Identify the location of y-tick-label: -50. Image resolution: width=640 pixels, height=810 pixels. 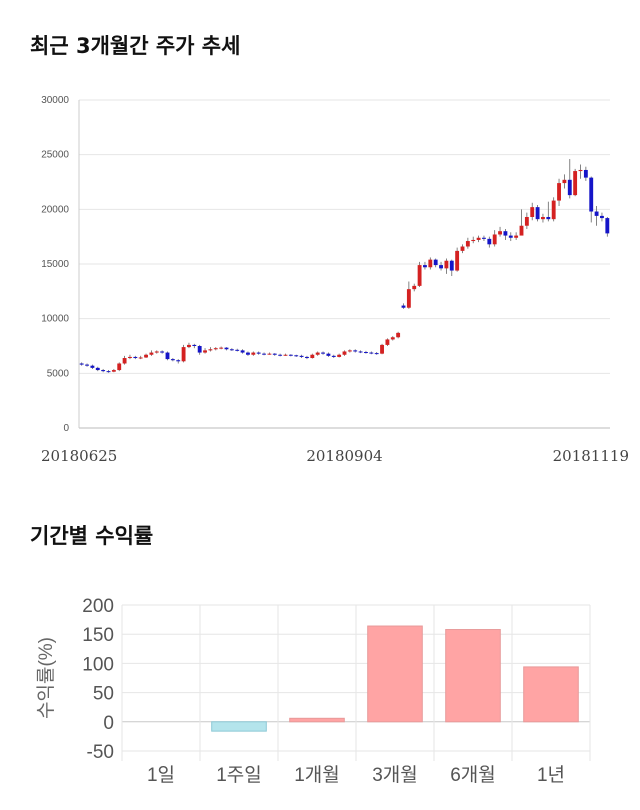
(100, 752).